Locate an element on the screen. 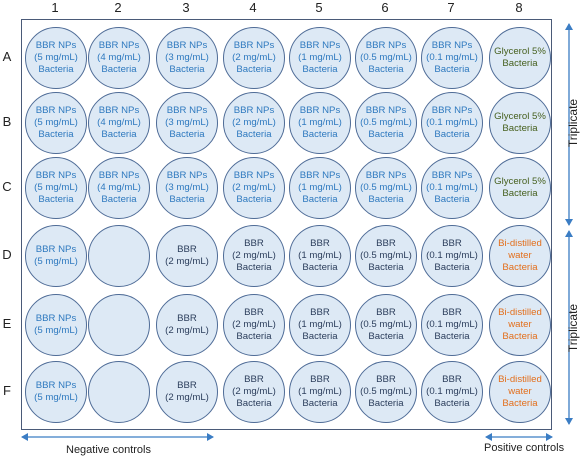 The height and width of the screenshot is (458, 586). well-d3: BBR (2 mg/mL) is located at coordinates (187, 256).